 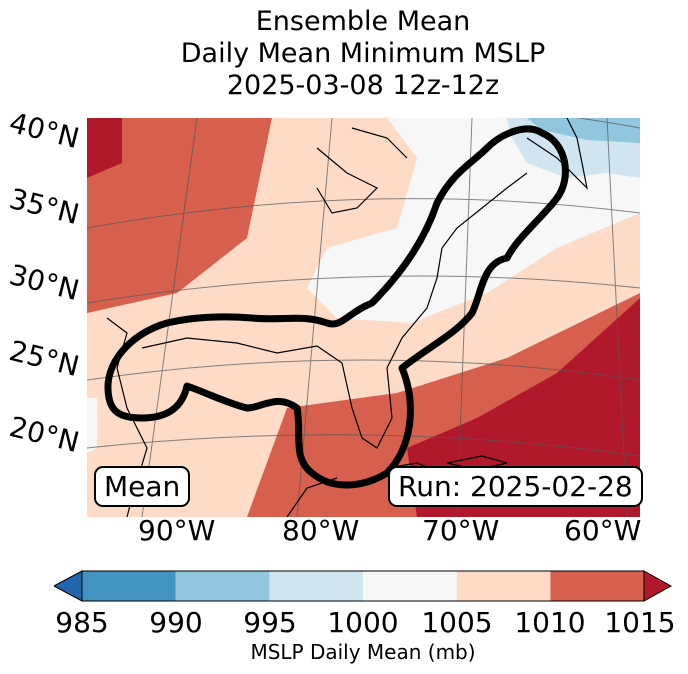 I want to click on lon-label-90: 90°W, so click(x=177, y=530).